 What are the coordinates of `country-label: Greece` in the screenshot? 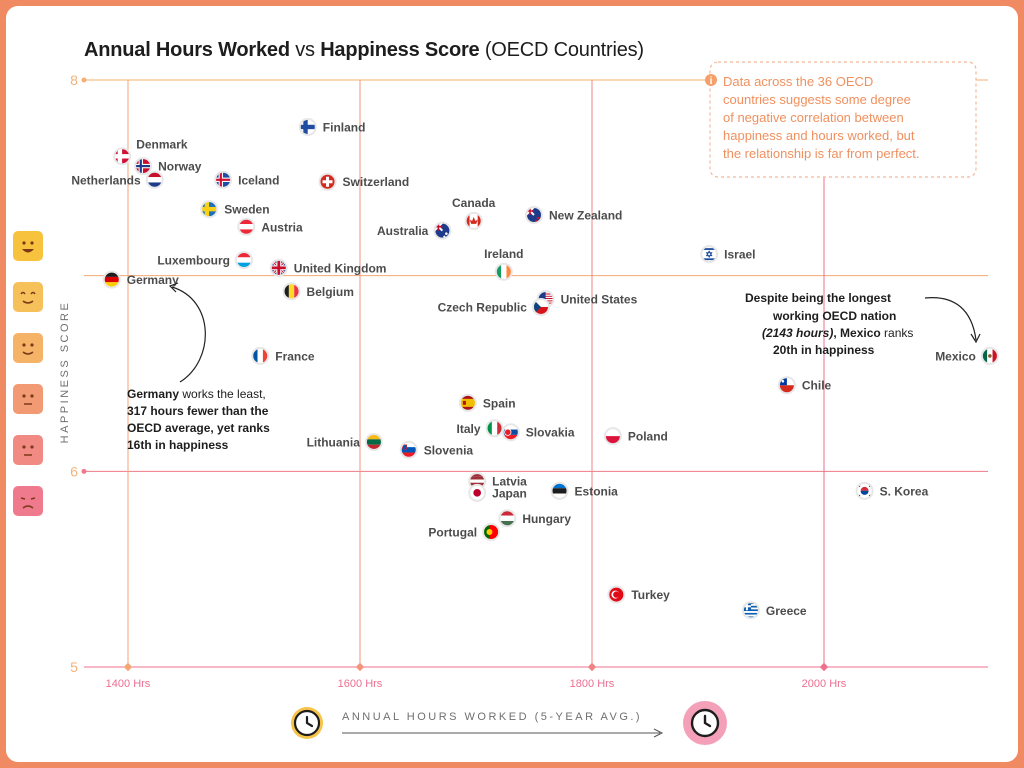 It's located at (786, 611).